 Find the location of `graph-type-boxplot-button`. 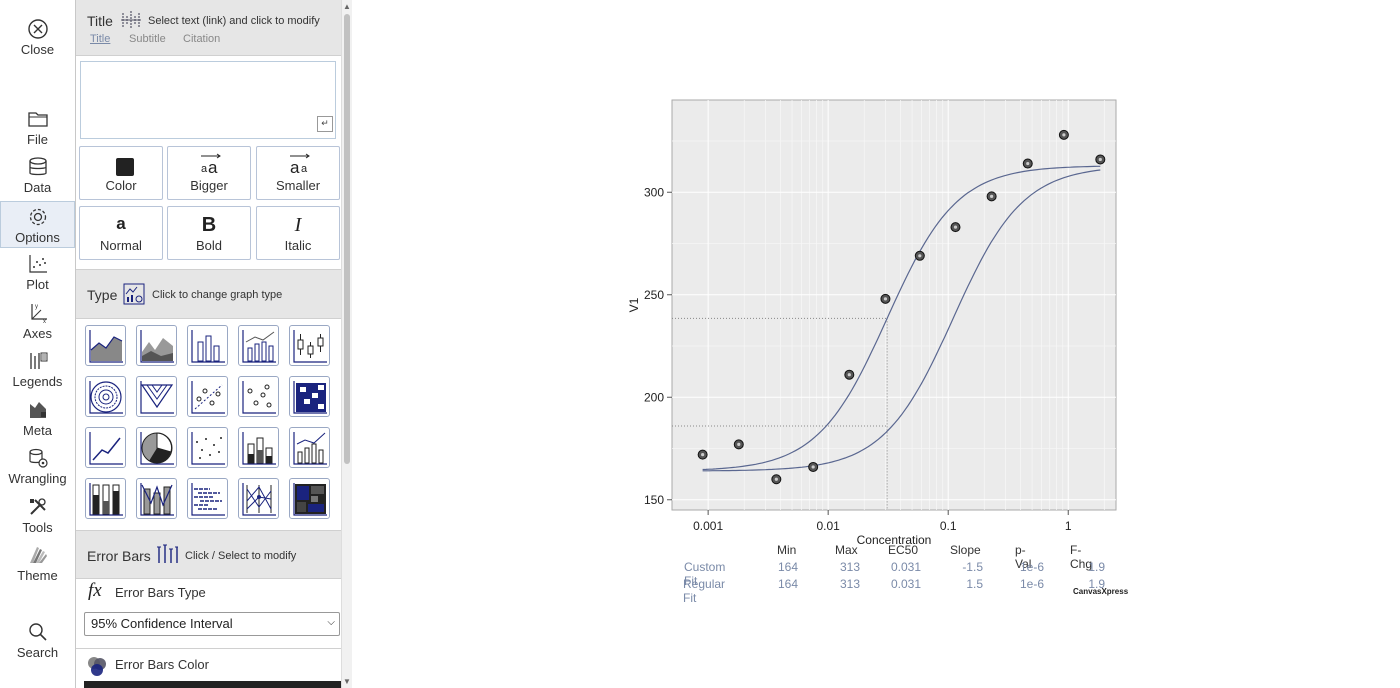

graph-type-boxplot-button is located at coordinates (309, 345).